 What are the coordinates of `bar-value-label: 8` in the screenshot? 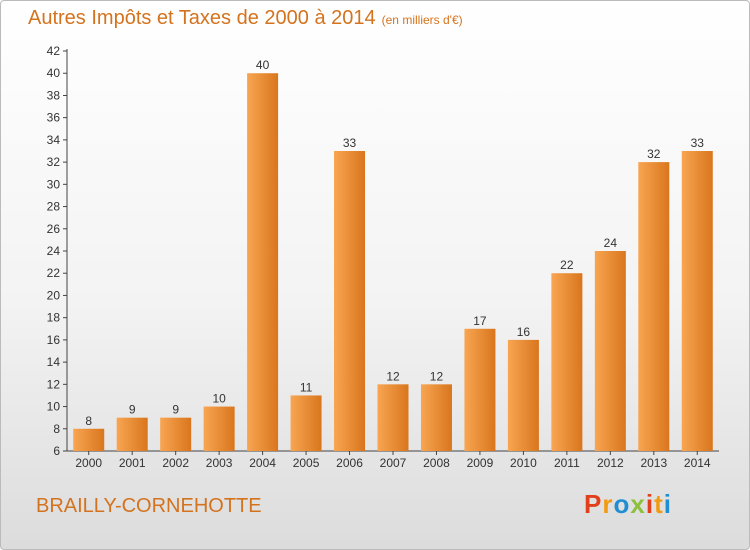 It's located at (88, 421).